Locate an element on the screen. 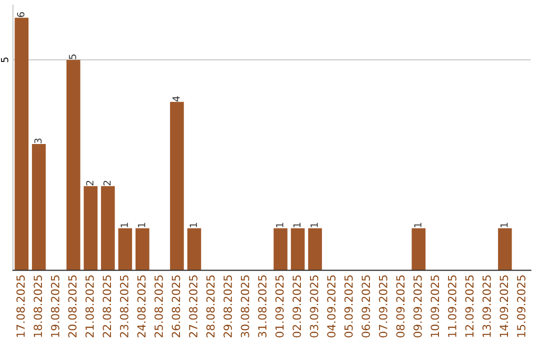  data-label: 4 is located at coordinates (176, 99).